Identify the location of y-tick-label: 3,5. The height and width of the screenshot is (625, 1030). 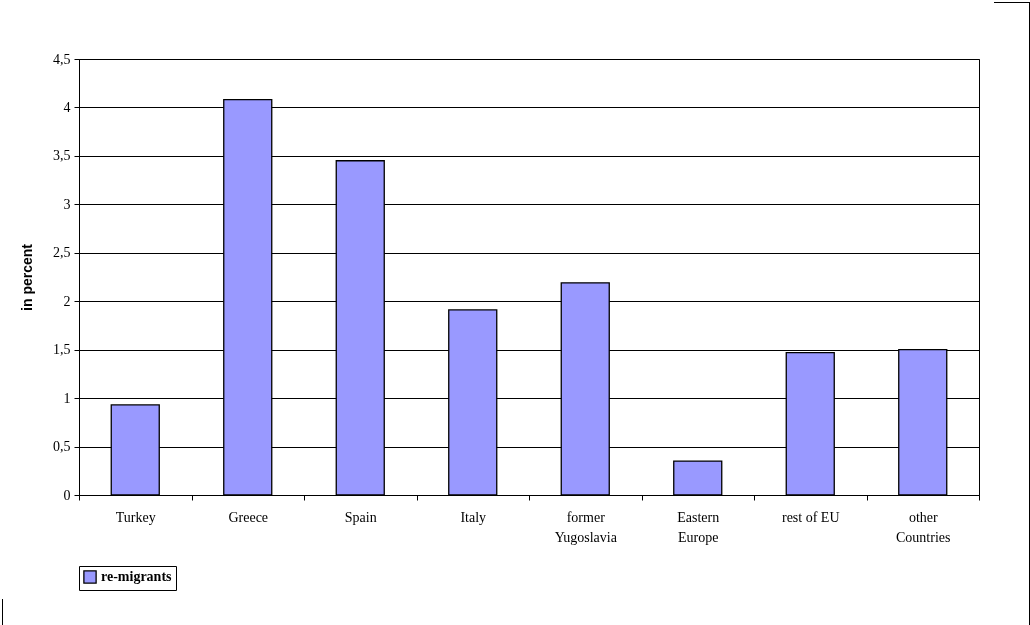
(62, 156).